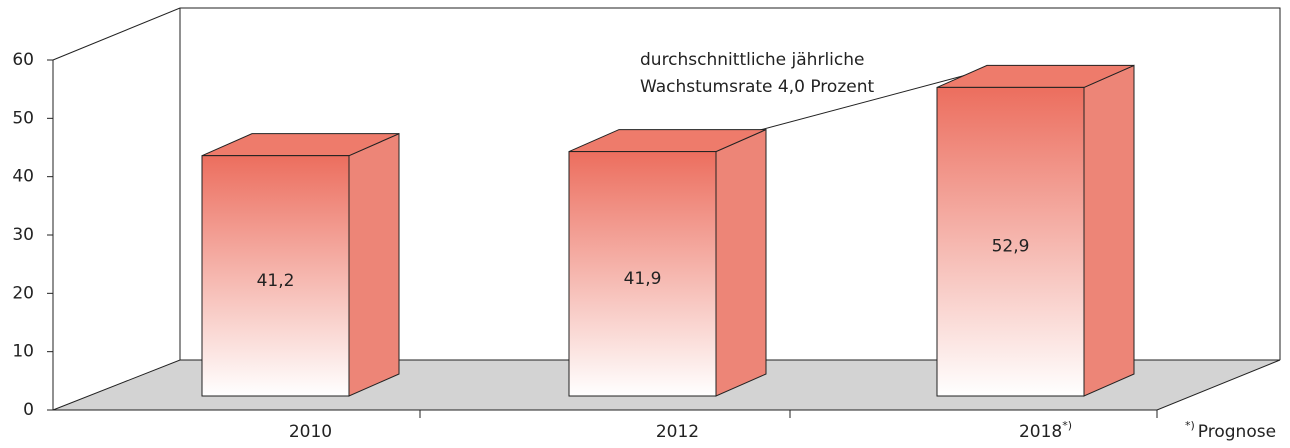 The height and width of the screenshot is (448, 1290). What do you see at coordinates (1237, 432) in the screenshot?
I see `footnote-text: Prognose` at bounding box center [1237, 432].